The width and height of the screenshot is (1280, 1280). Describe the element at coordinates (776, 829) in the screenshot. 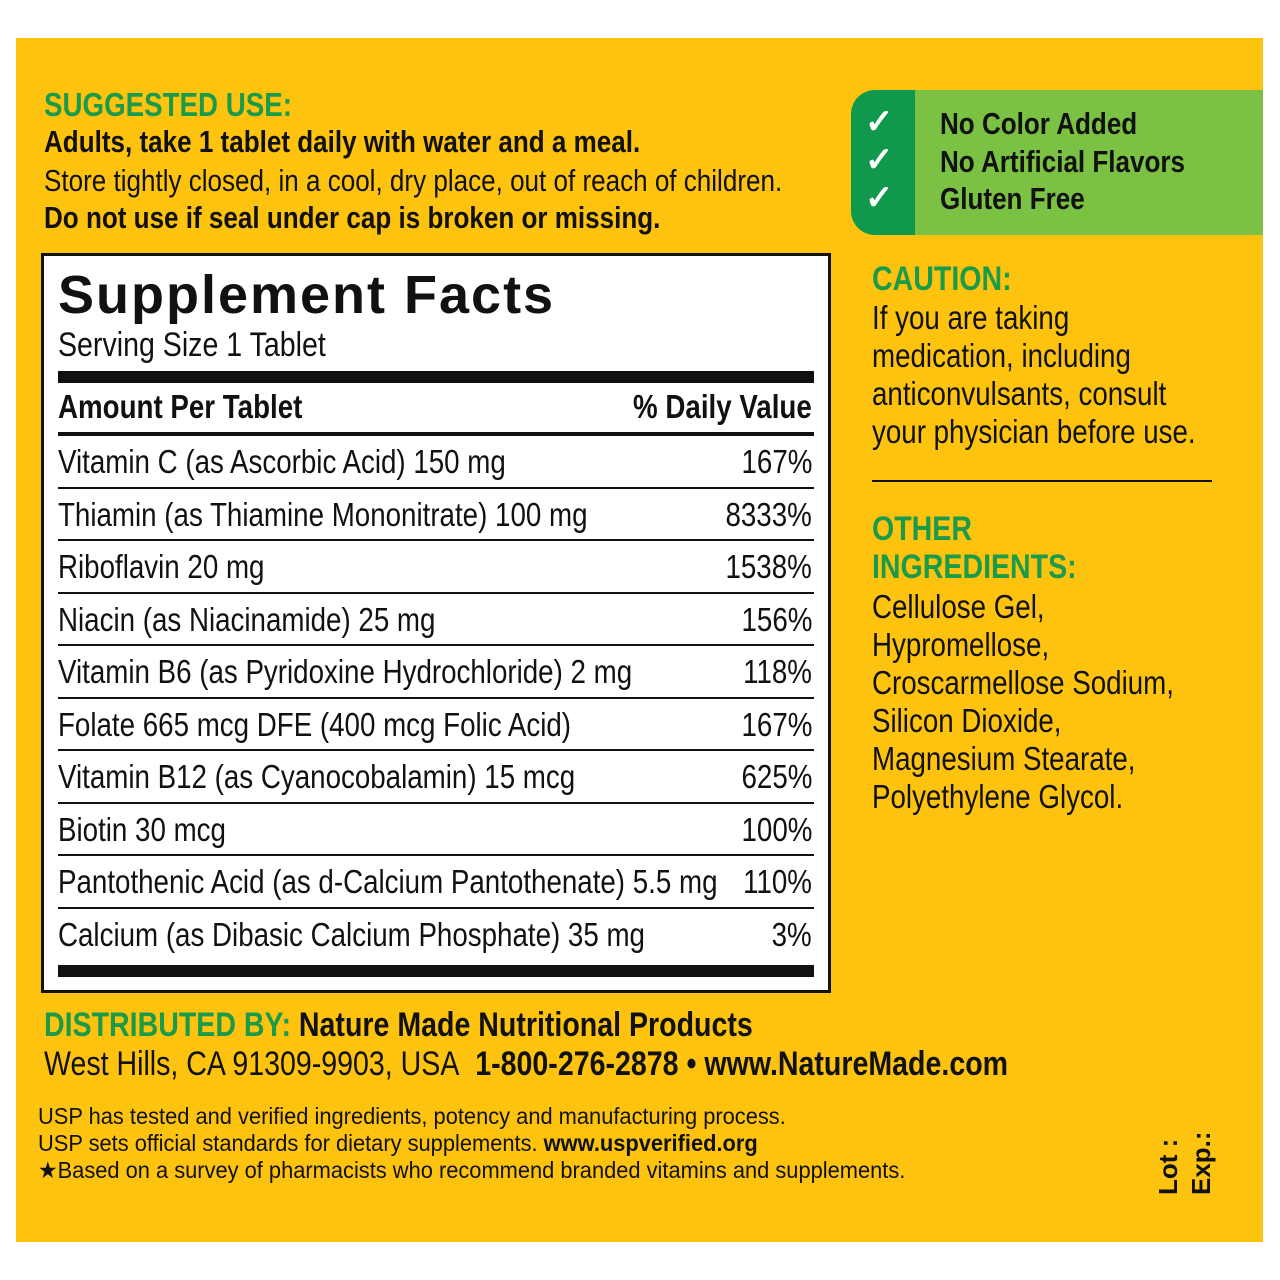

I see `daily-value: 100%` at that location.